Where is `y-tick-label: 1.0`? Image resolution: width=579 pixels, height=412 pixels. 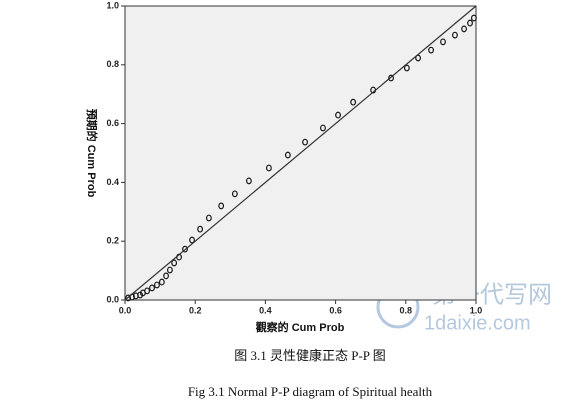 y-tick-label: 1.0 is located at coordinates (112, 5).